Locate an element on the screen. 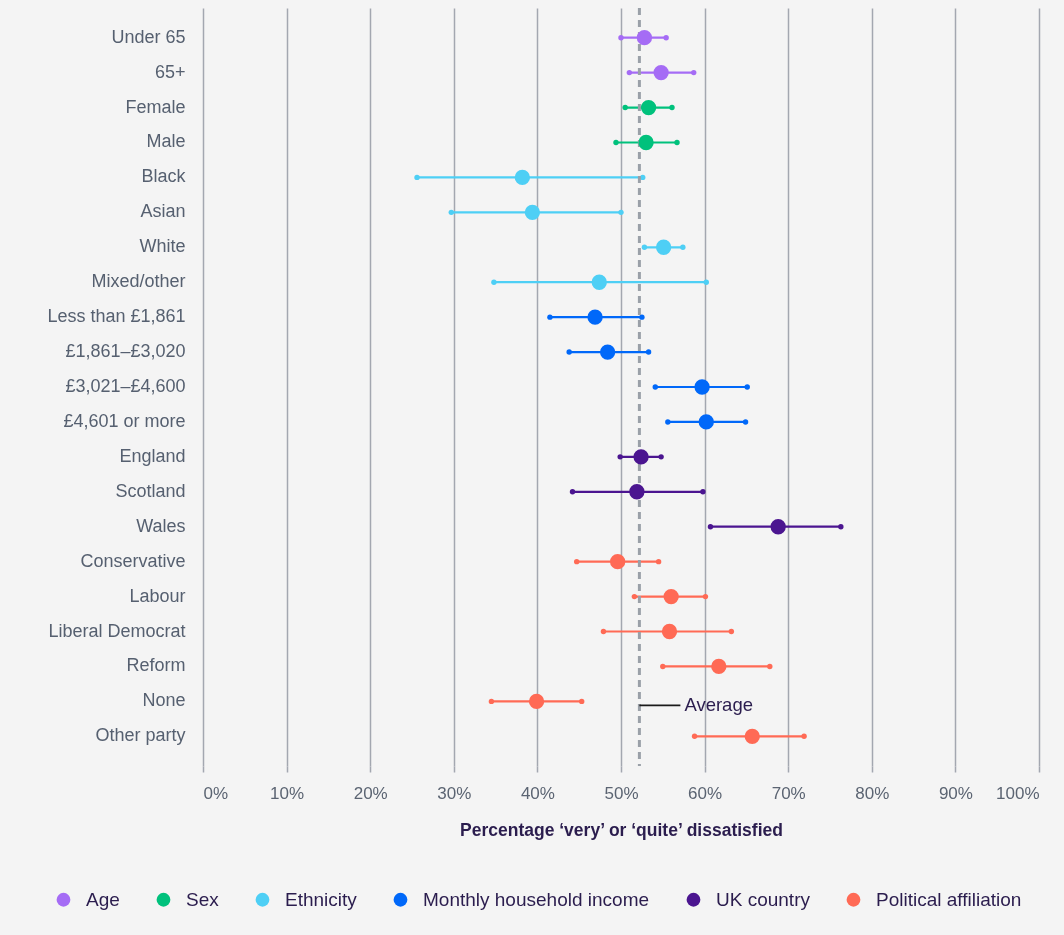 Image resolution: width=1064 pixels, height=935 pixels. y-tick-label: £4,601 or more is located at coordinates (124, 420).